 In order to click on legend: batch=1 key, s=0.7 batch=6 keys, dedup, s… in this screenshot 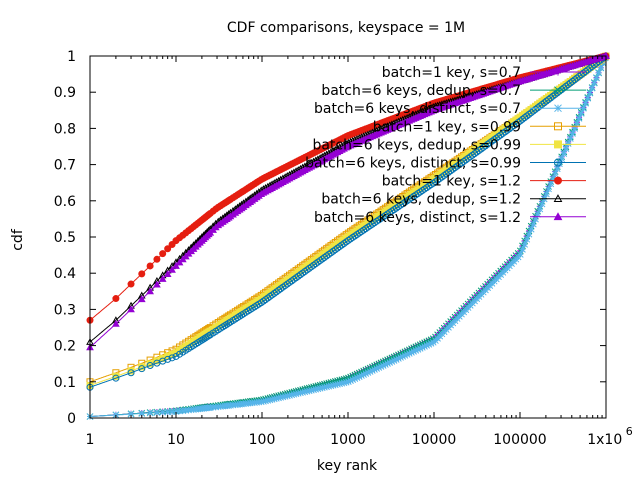, I will do `click(445, 145)`.